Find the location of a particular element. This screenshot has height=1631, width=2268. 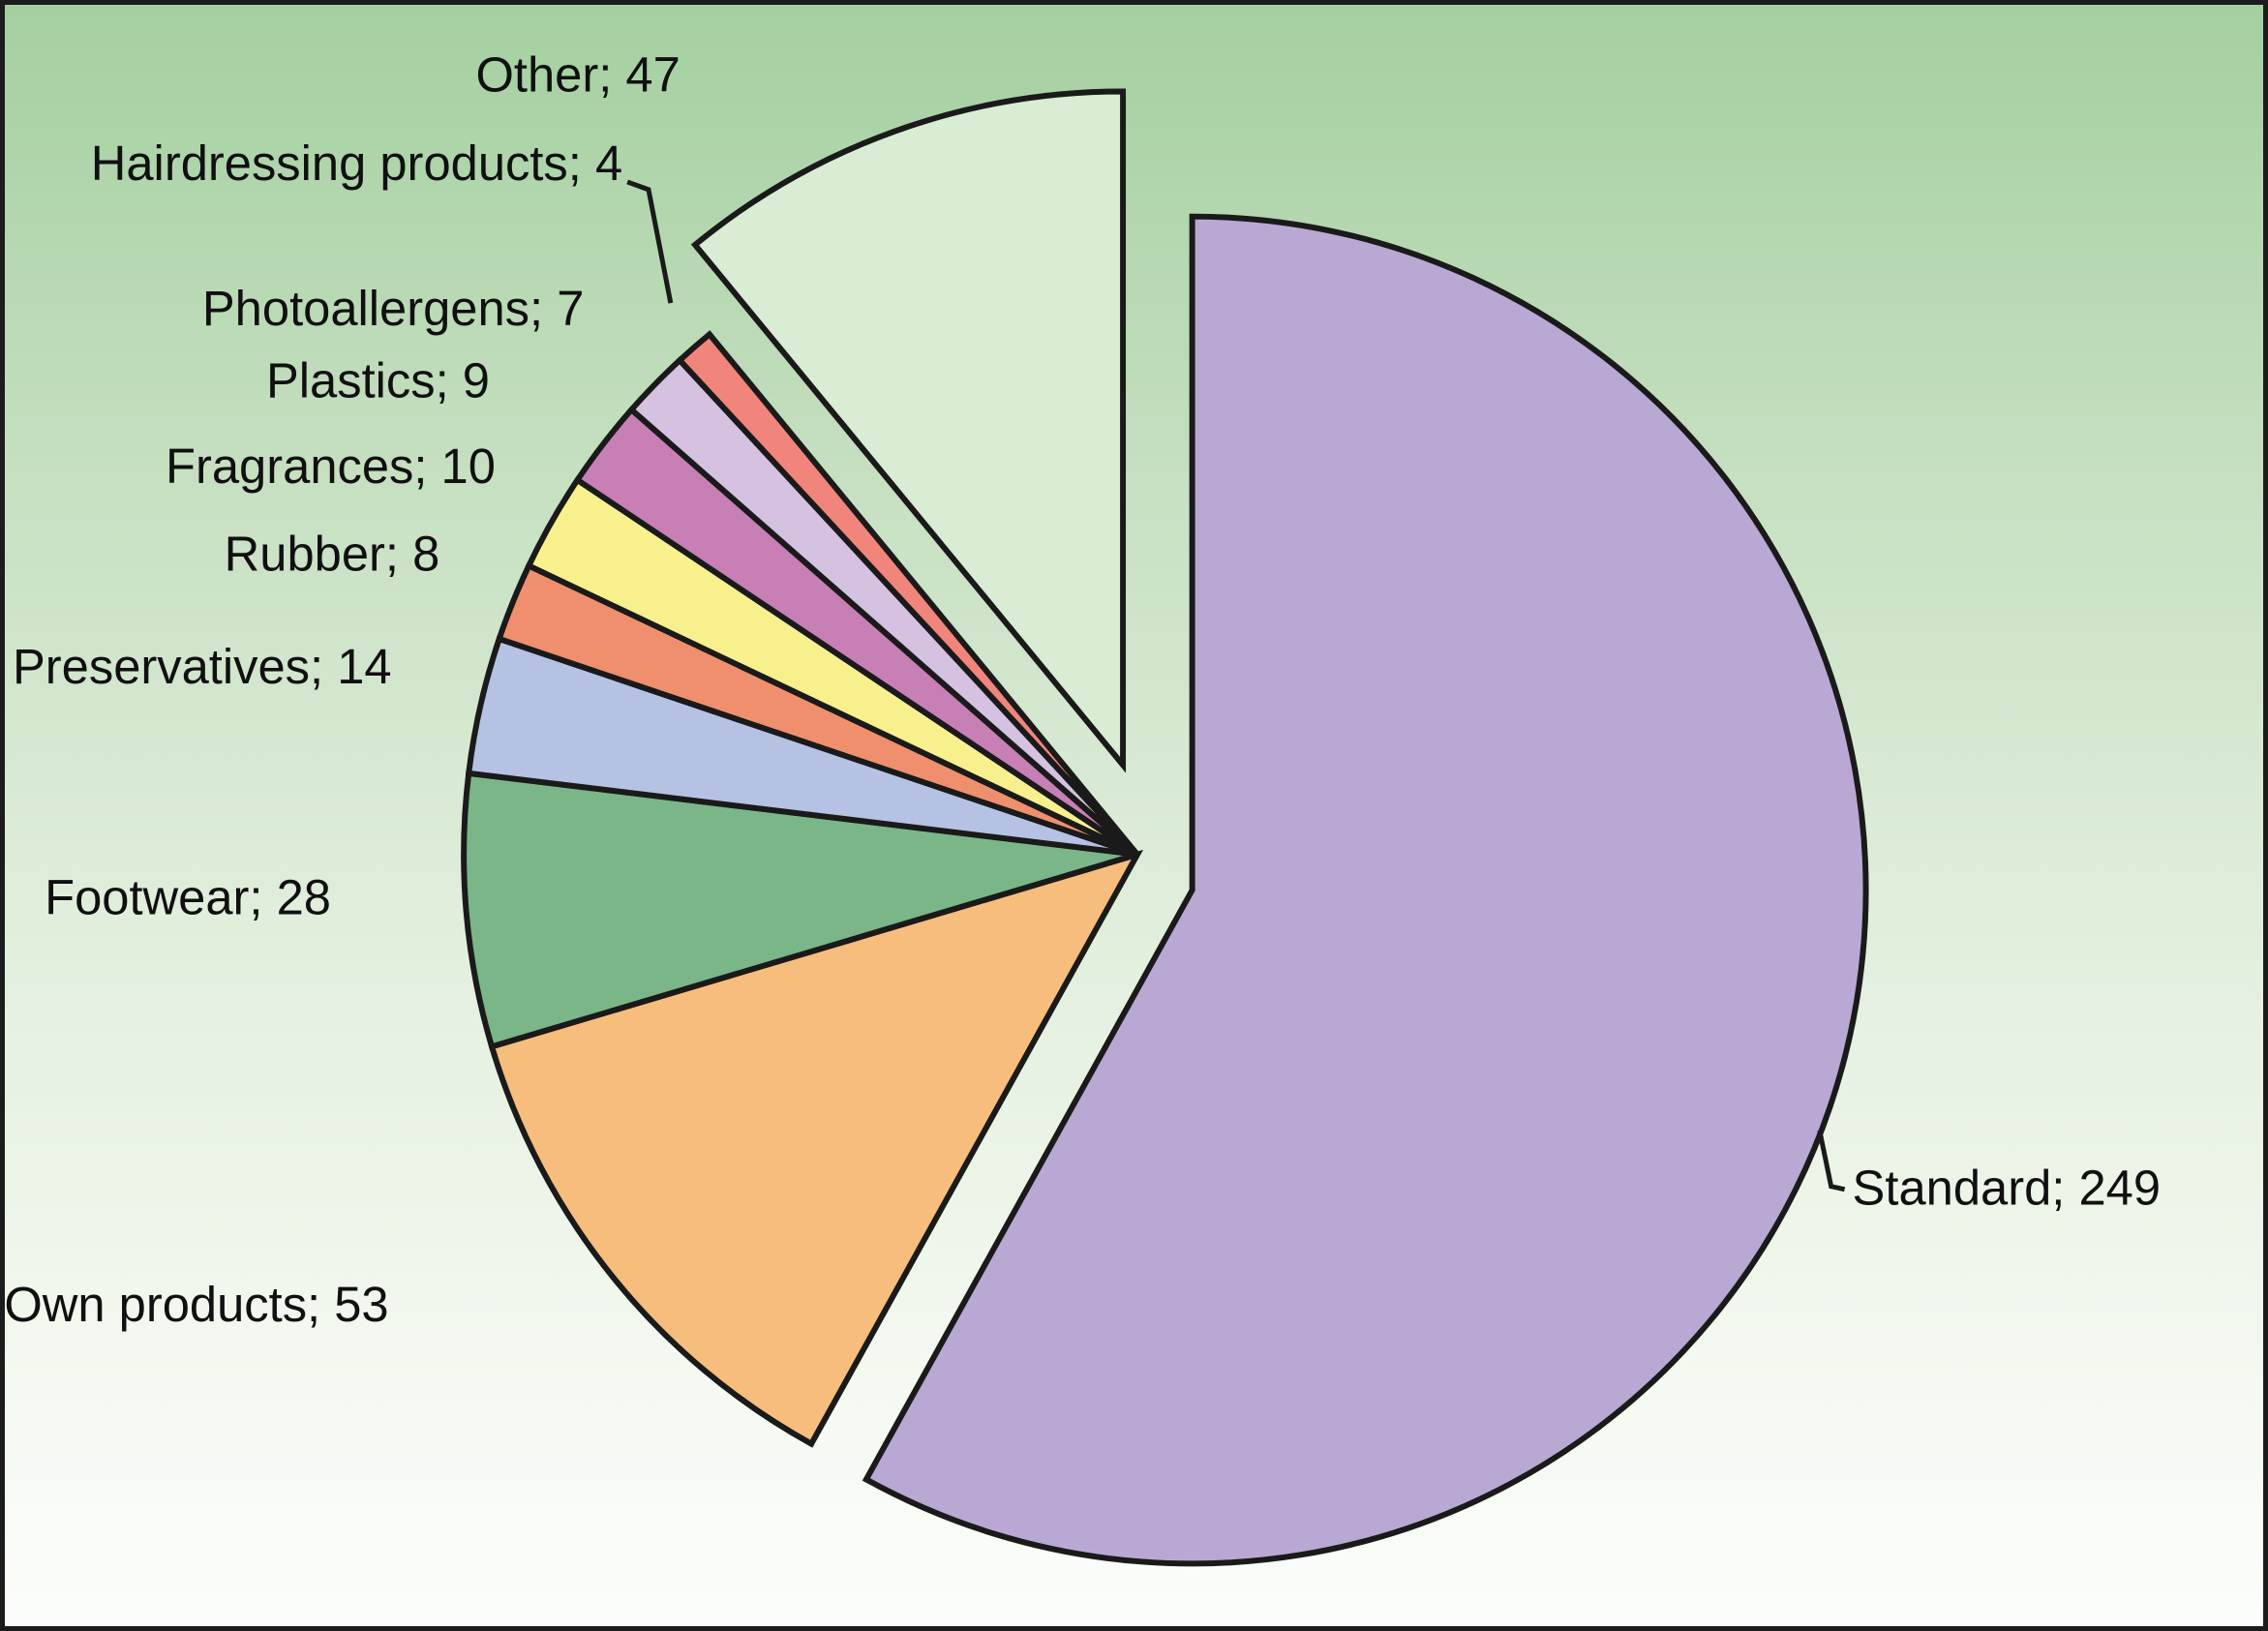

slice-label-fragrances: Fragrances; 10 is located at coordinates (331, 466).